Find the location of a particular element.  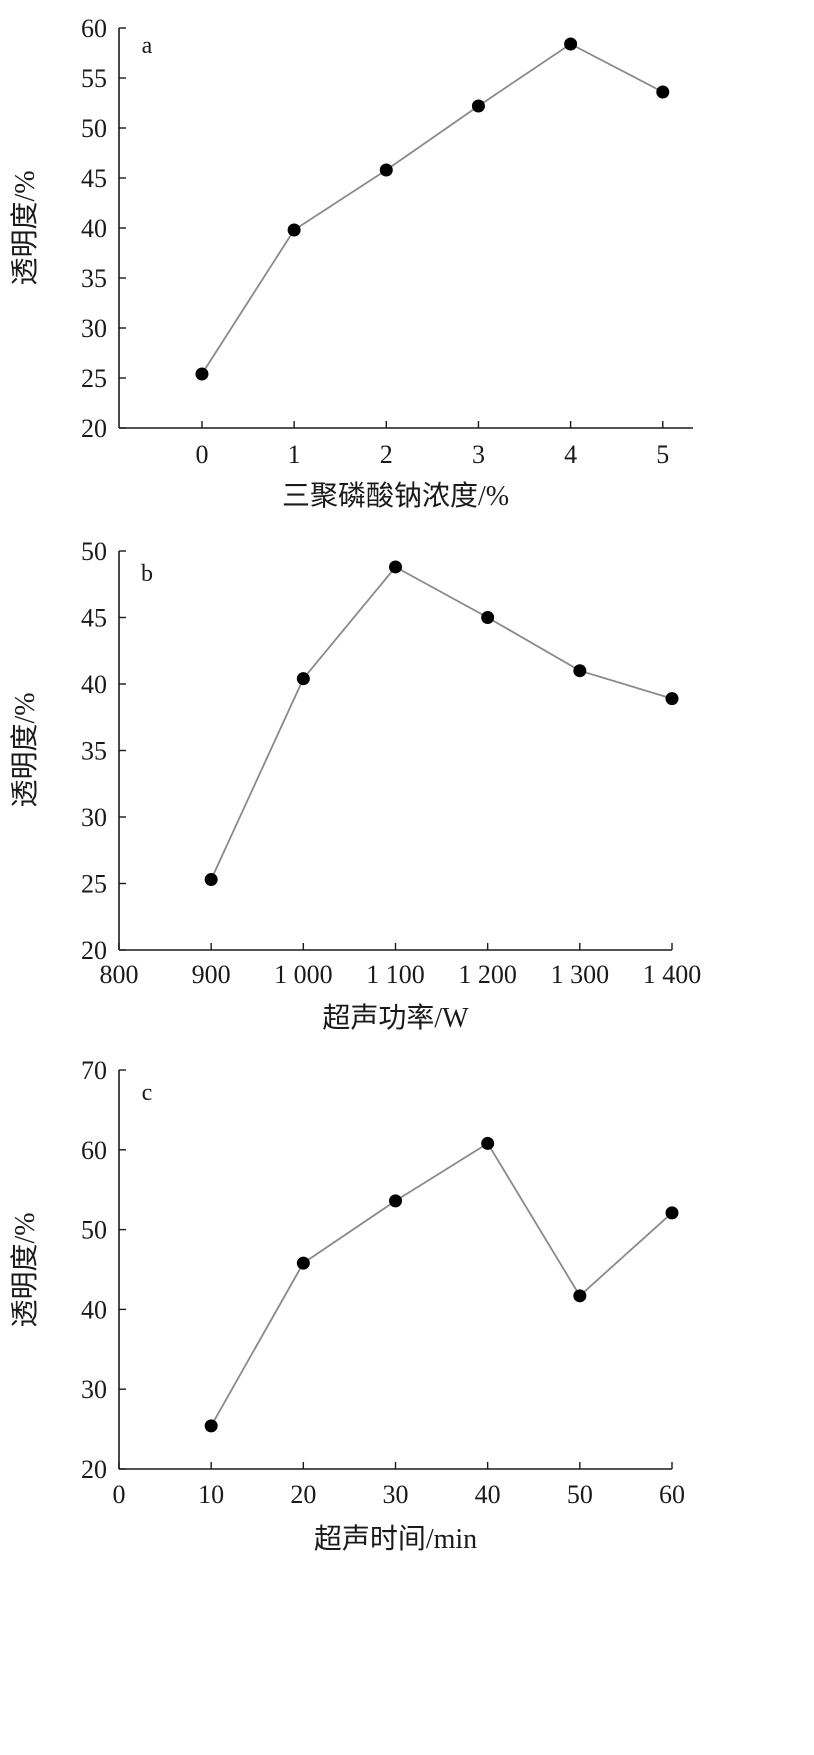

x-tick-label: 3 is located at coordinates (478, 454).